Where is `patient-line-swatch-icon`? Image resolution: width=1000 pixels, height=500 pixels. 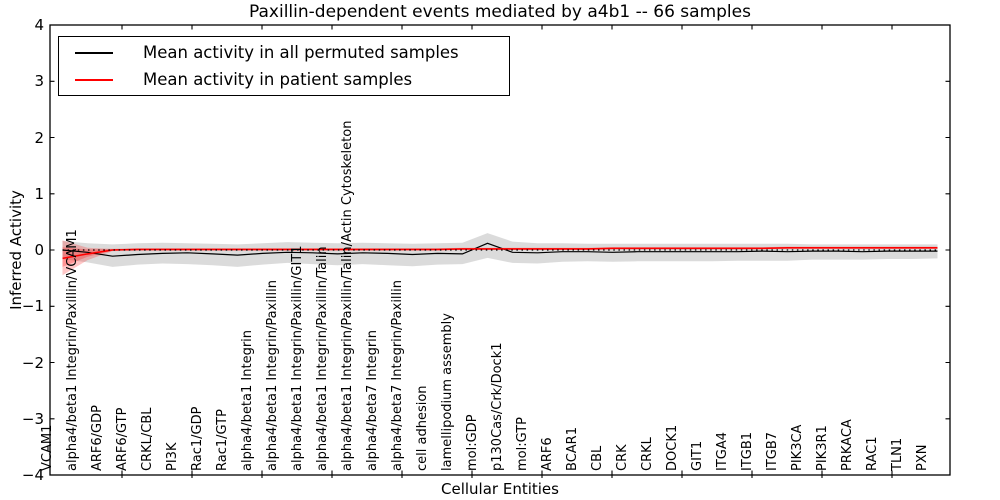 patient-line-swatch-icon is located at coordinates (94, 79).